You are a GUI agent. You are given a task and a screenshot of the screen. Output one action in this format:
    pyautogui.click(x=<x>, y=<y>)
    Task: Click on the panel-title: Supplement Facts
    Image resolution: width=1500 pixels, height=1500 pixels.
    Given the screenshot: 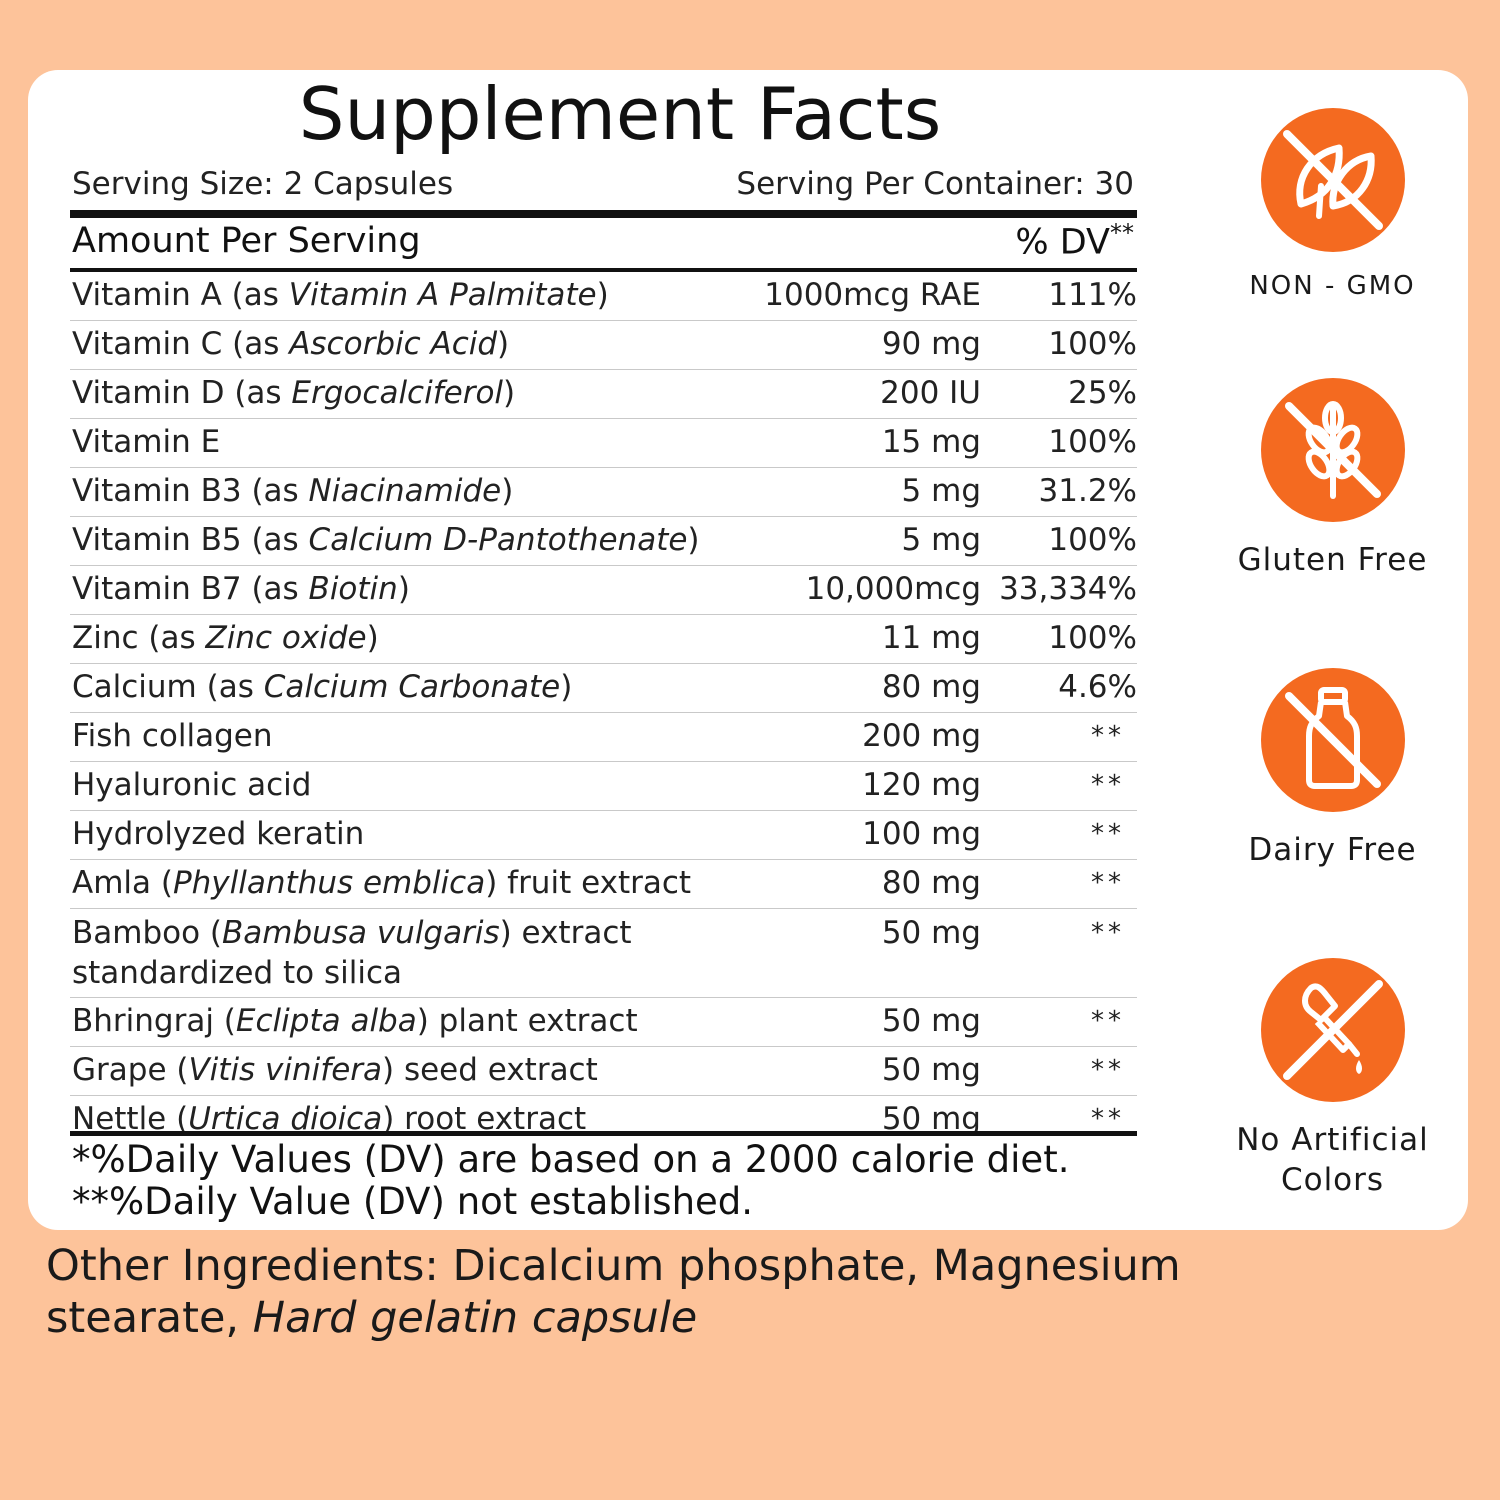 What is the action you would take?
    pyautogui.click(x=620, y=114)
    